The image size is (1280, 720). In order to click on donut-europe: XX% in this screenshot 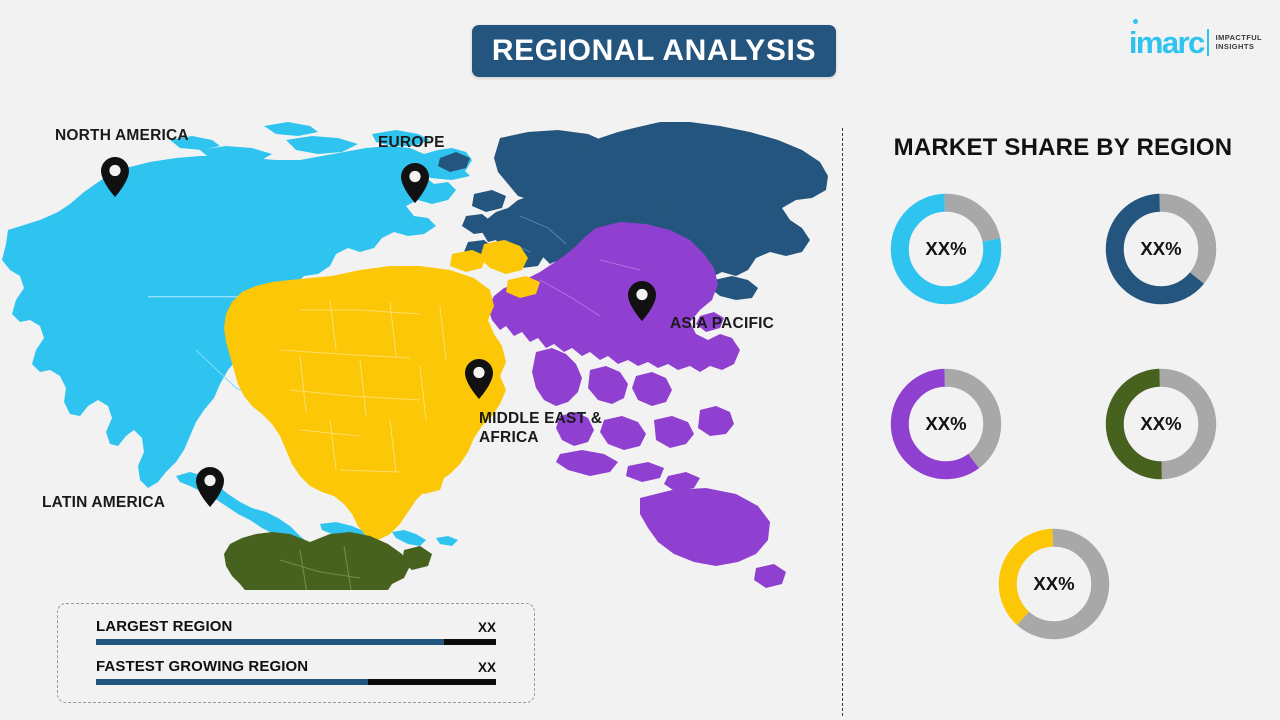, I will do `click(1161, 249)`.